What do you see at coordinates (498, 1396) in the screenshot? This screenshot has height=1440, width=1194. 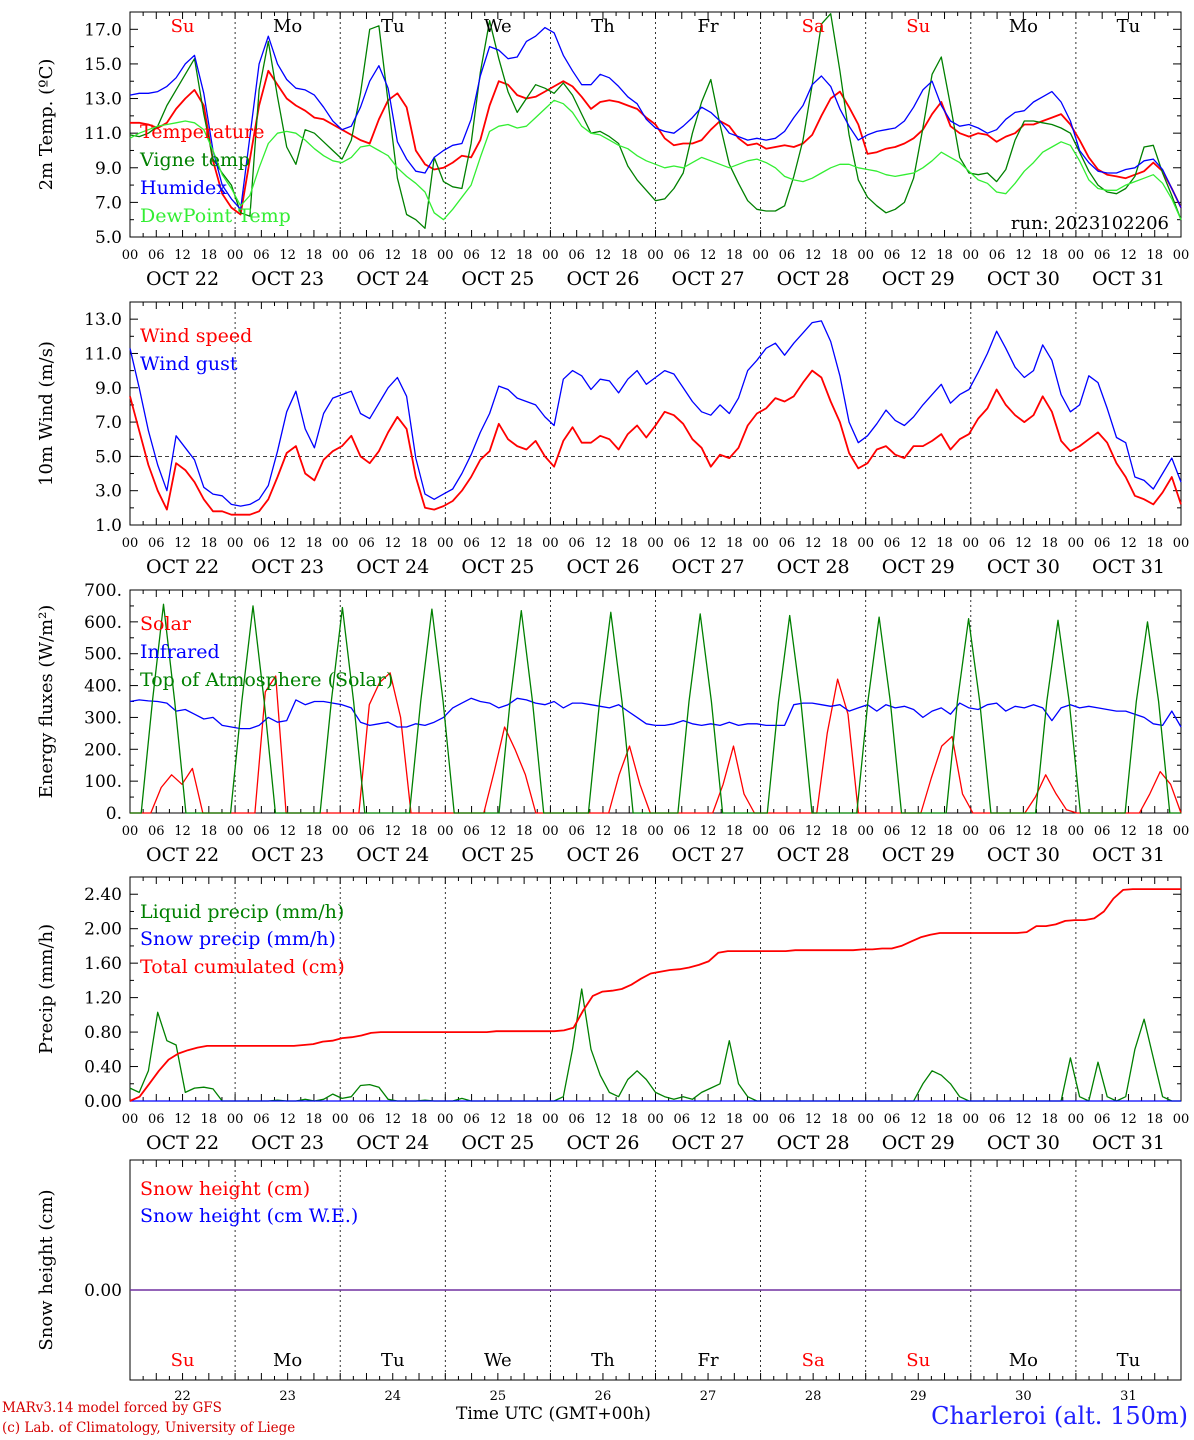 I see `day-number-label: 25` at bounding box center [498, 1396].